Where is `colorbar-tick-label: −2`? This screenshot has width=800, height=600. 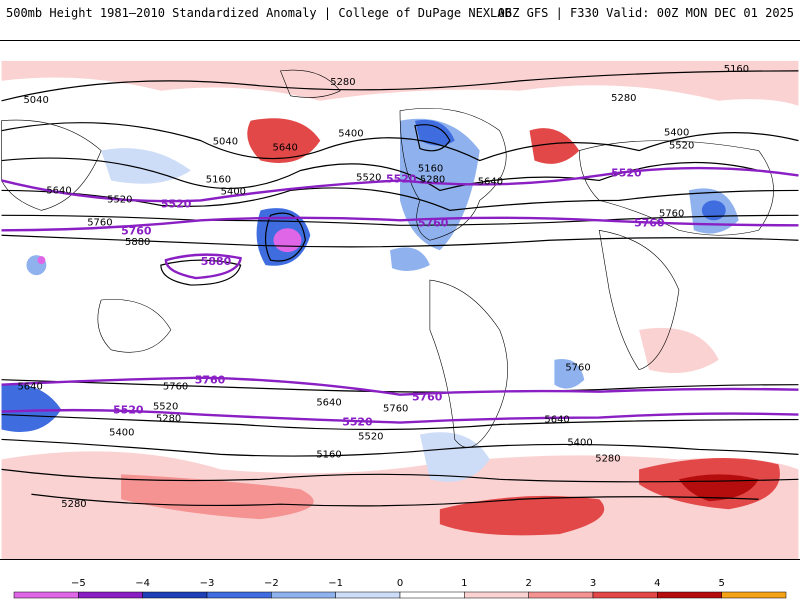
colorbar-tick-label: −2 is located at coordinates (271, 583).